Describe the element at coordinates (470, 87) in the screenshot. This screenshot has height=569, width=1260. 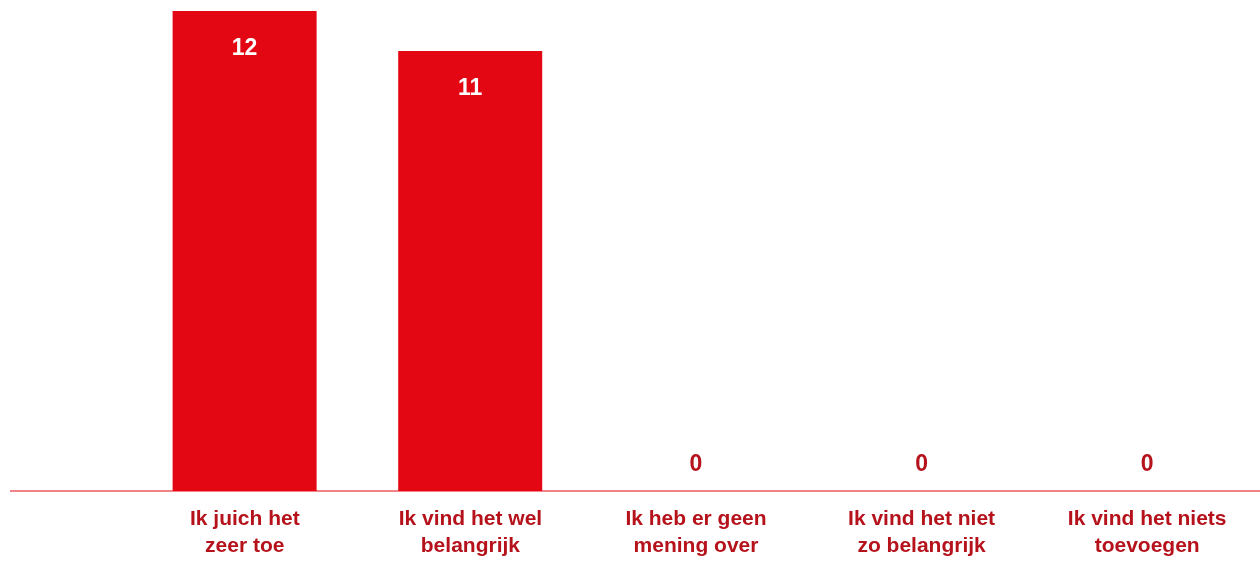
I see `data-label: 11` at that location.